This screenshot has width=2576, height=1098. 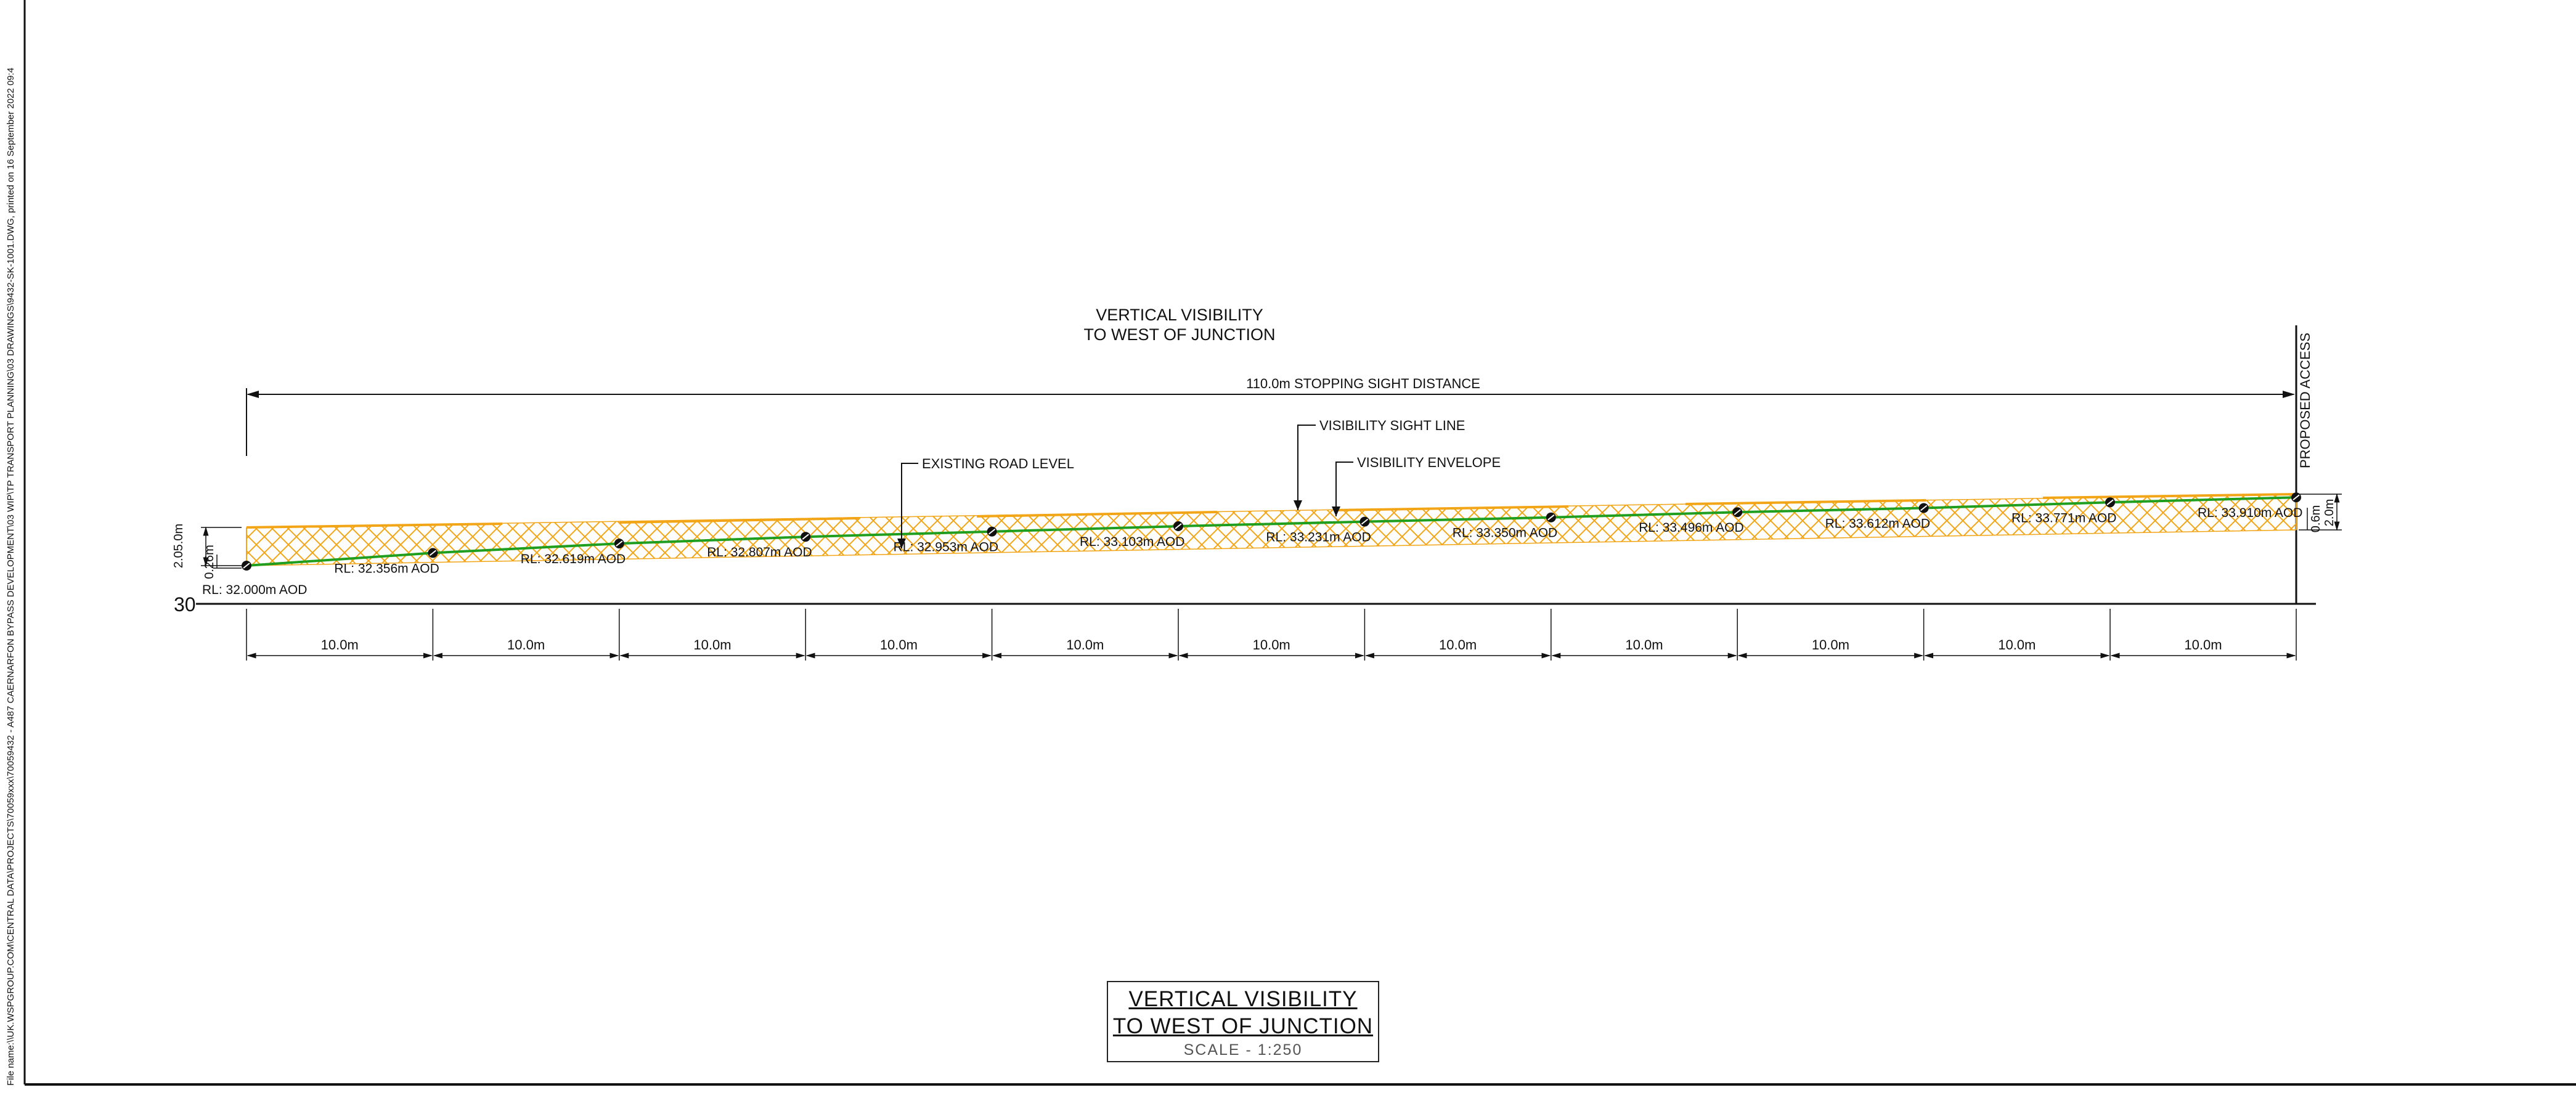 What do you see at coordinates (1691, 528) in the screenshot?
I see `level-label-9: RL: 33.496m AOD` at bounding box center [1691, 528].